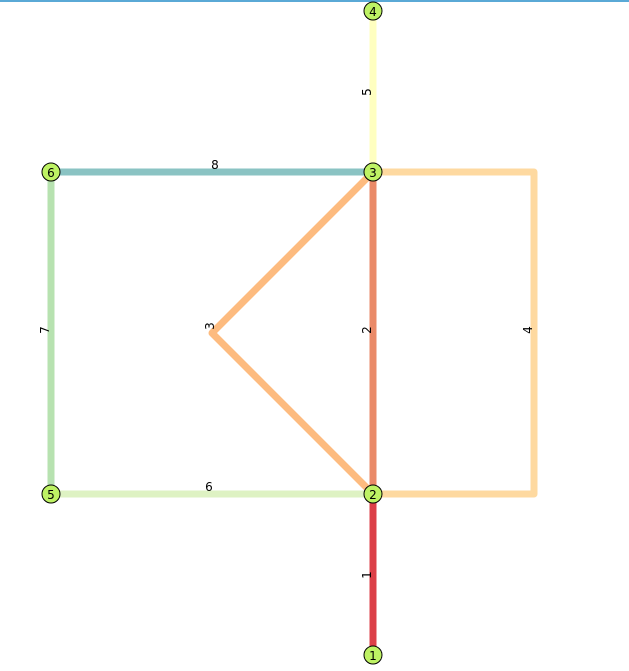 The height and width of the screenshot is (671, 629). Describe the element at coordinates (367, 92) in the screenshot. I see `edge-label-5: 5` at that location.